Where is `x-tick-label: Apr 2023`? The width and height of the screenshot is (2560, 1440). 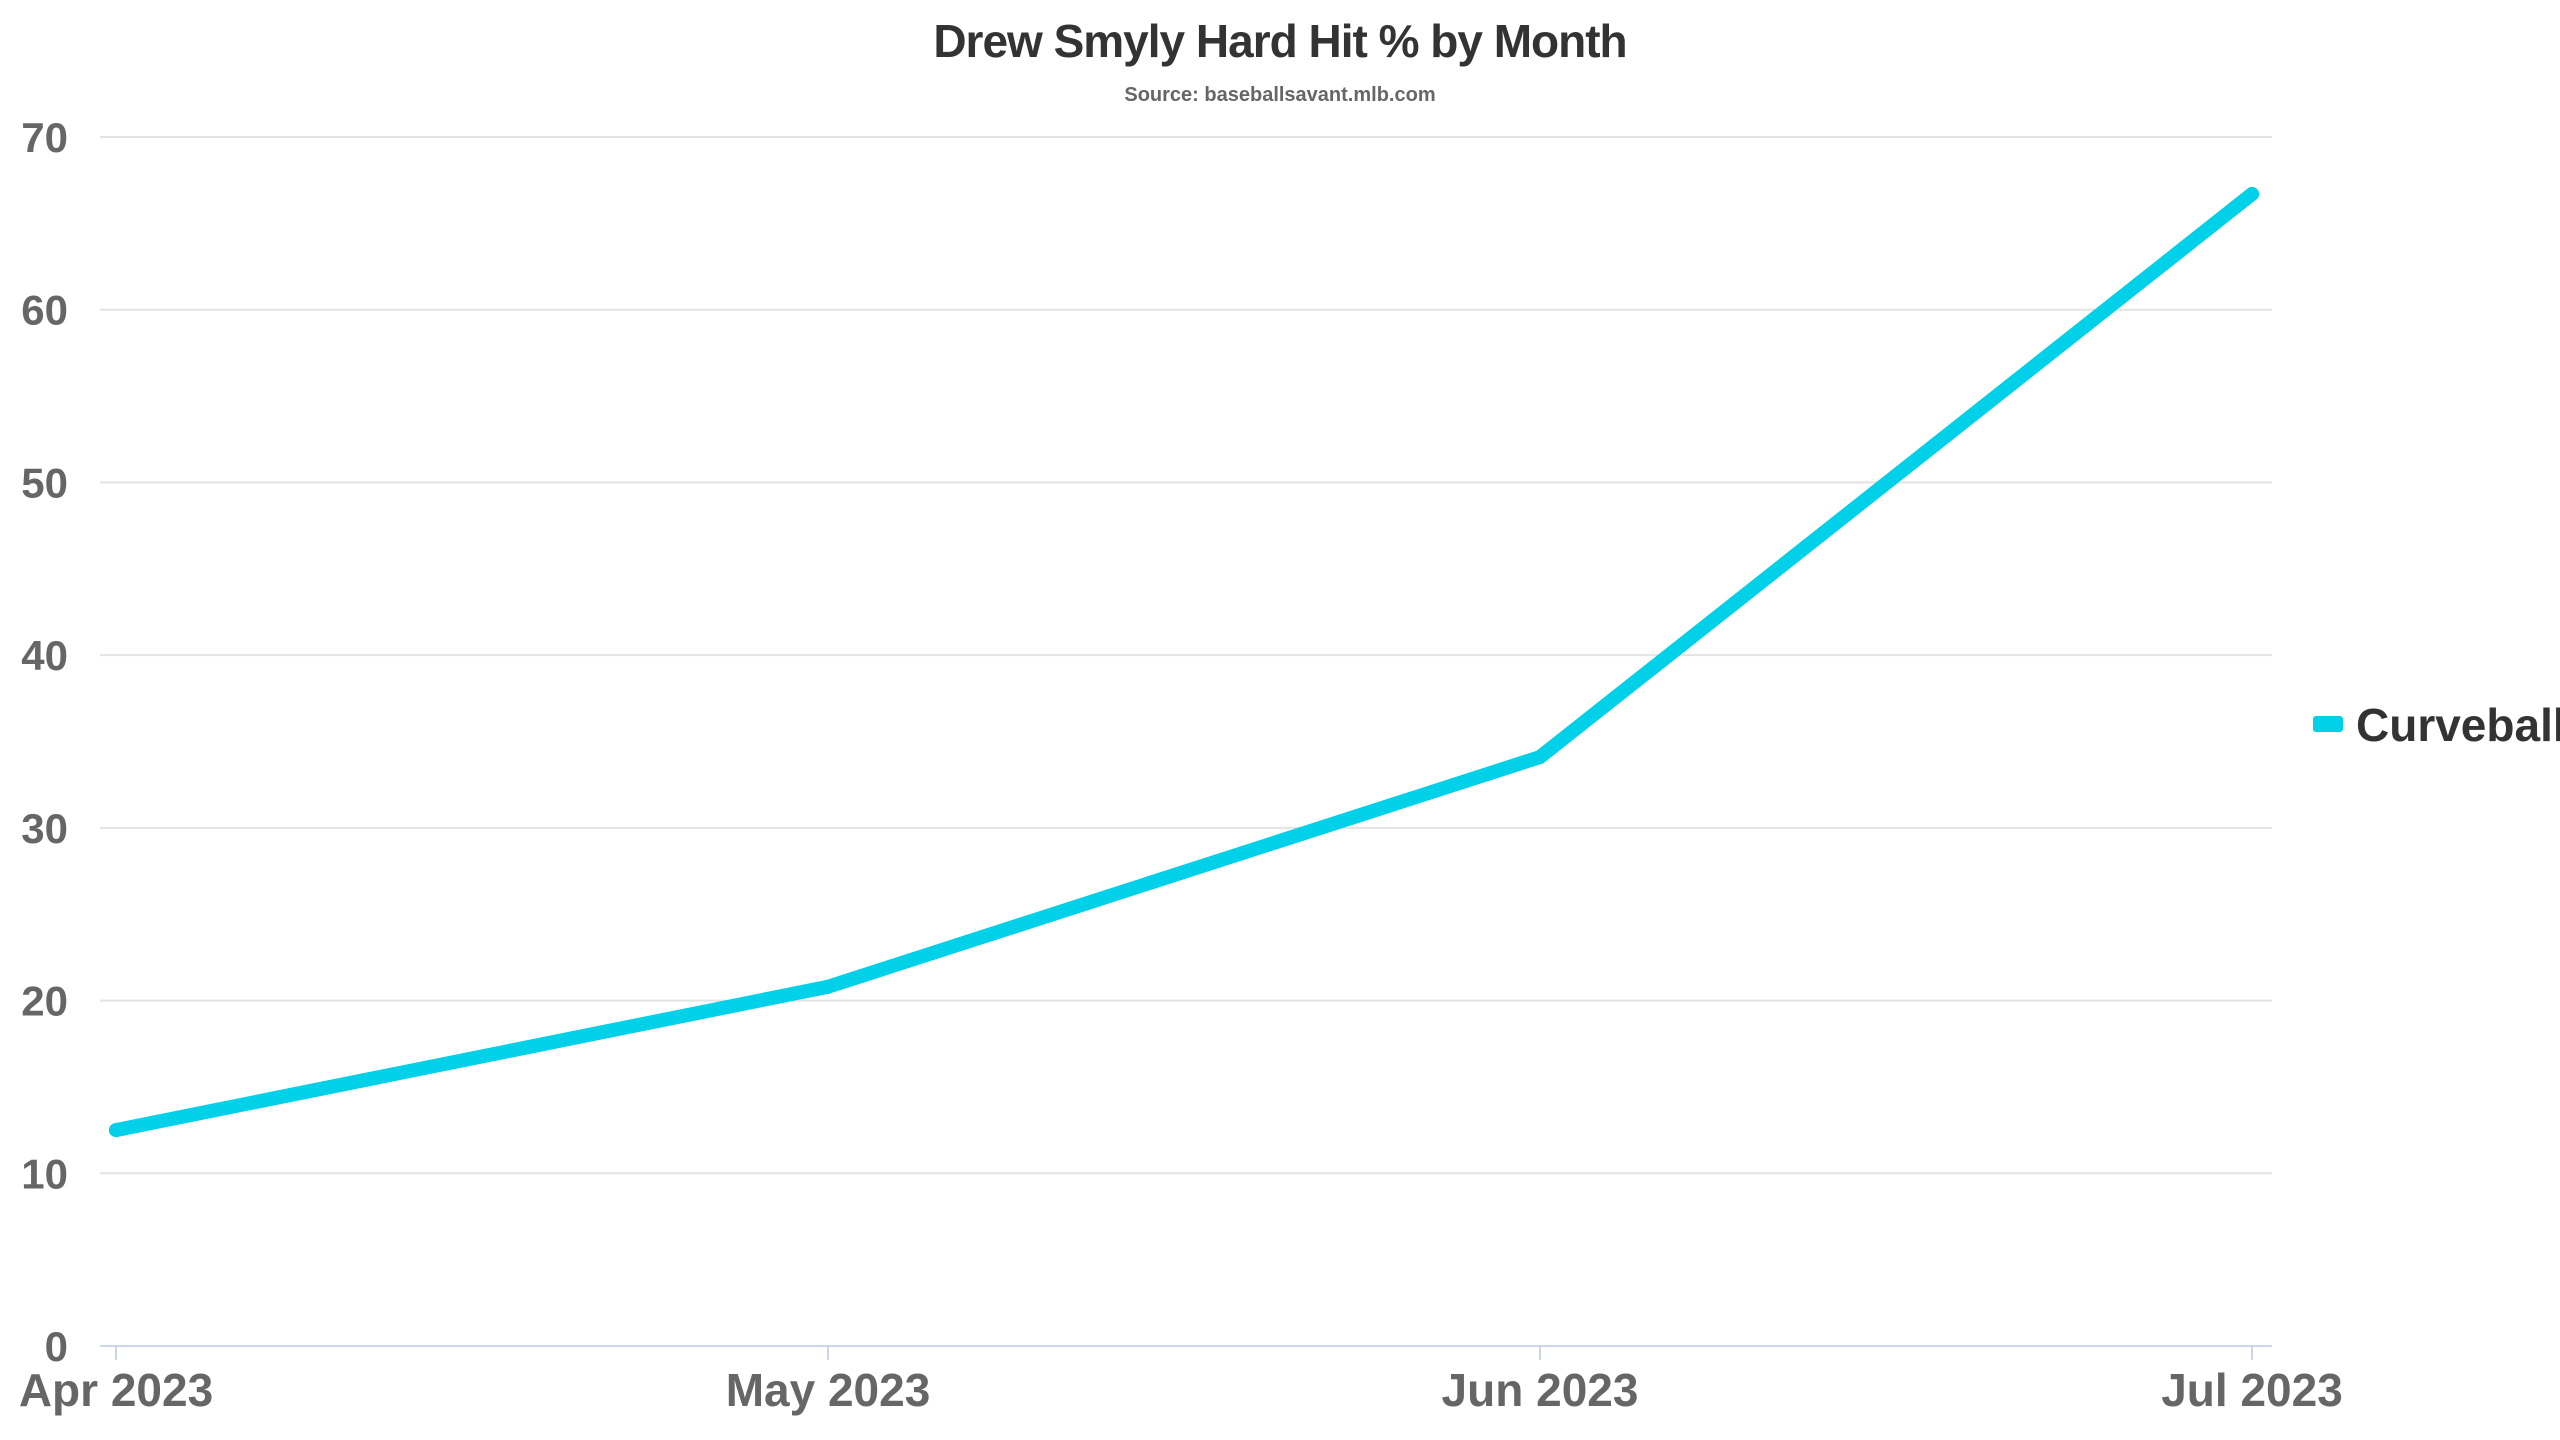
x-tick-label: Apr 2023 is located at coordinates (116, 1390).